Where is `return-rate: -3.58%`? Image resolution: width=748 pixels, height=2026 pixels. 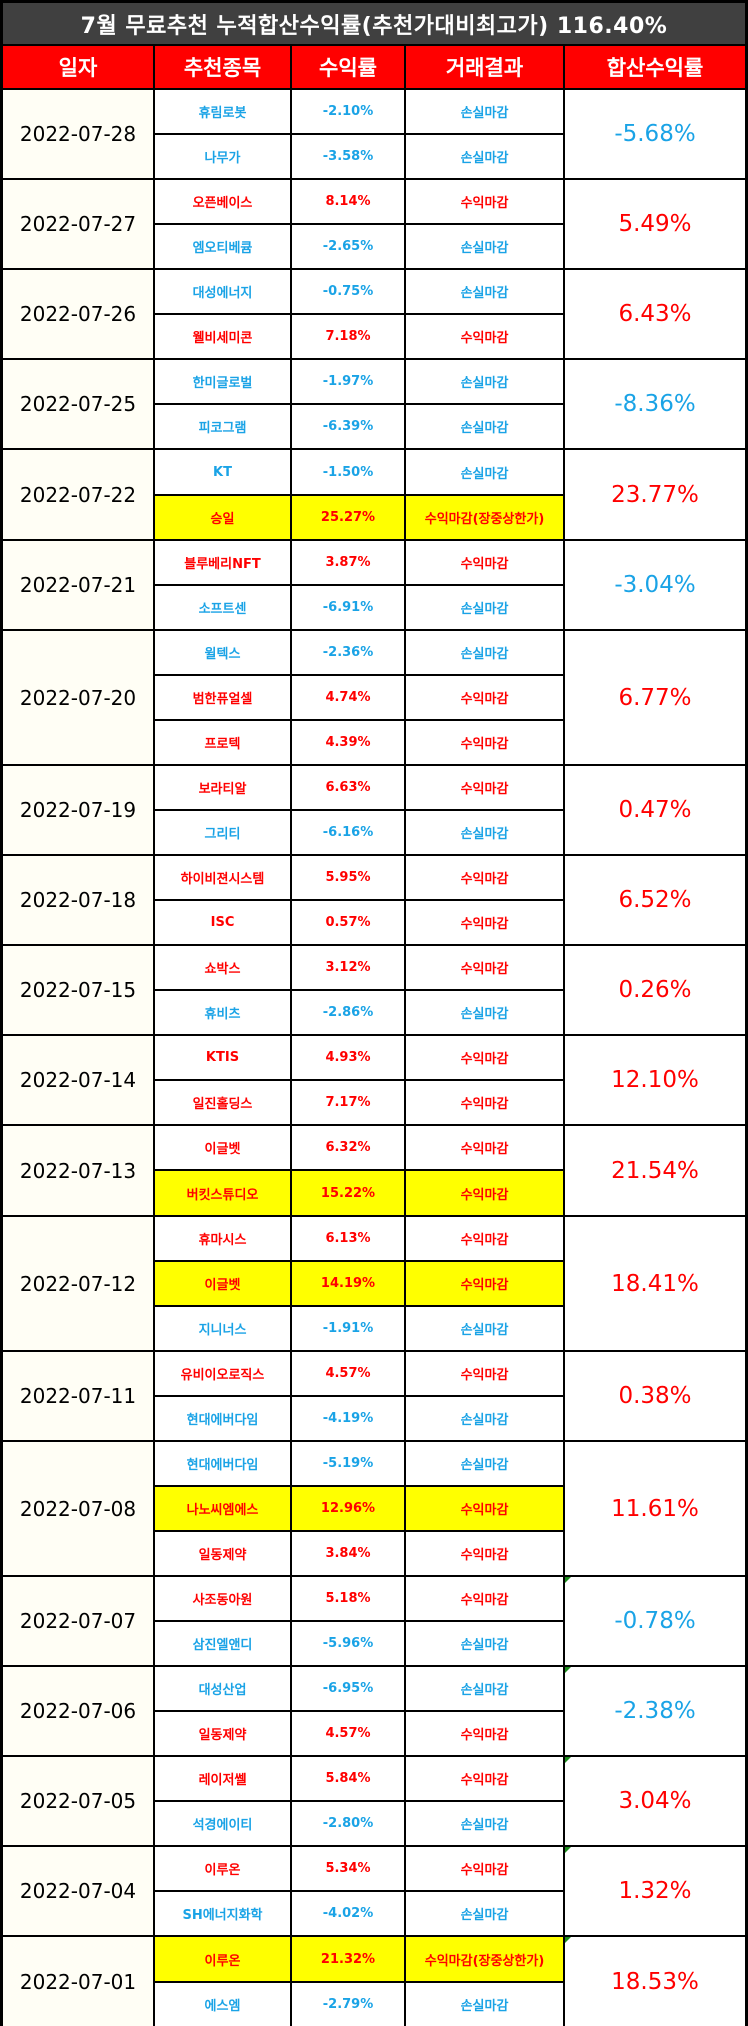 return-rate: -3.58% is located at coordinates (348, 156).